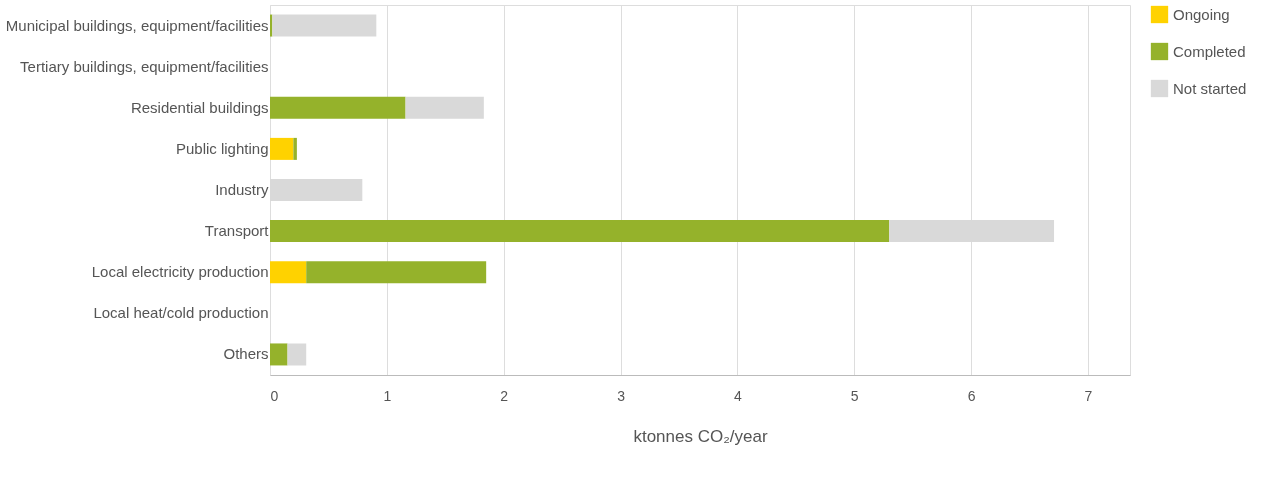 Image resolution: width=1267 pixels, height=499 pixels. Describe the element at coordinates (242, 189) in the screenshot. I see `y-tick-label: Industry` at that location.